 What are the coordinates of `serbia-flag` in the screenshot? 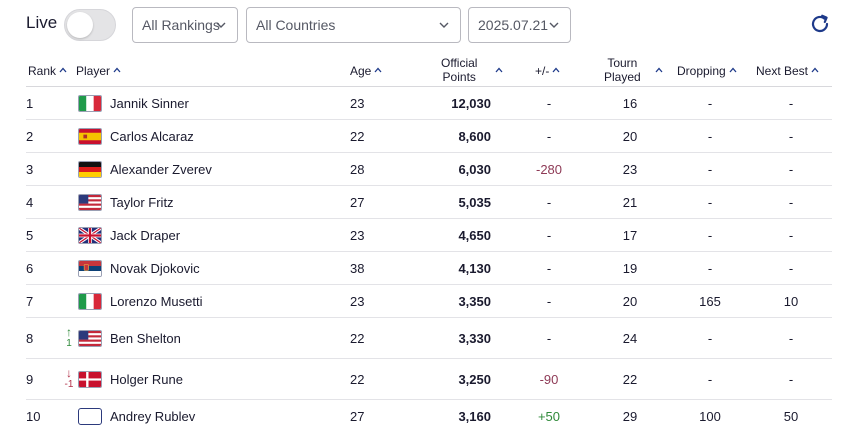 It's located at (90, 268).